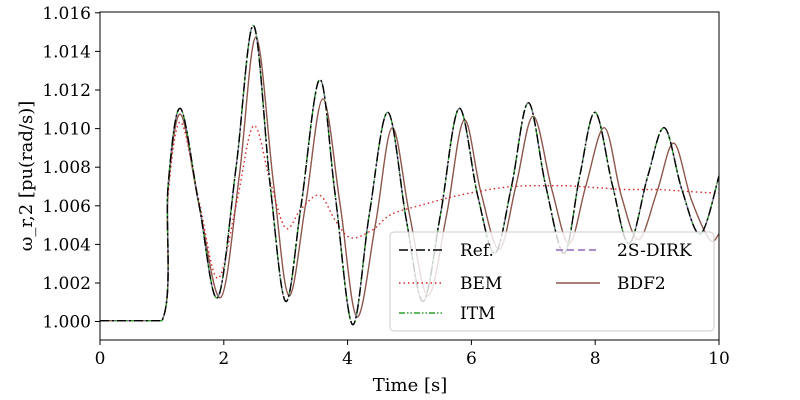 The width and height of the screenshot is (800, 400). What do you see at coordinates (66, 284) in the screenshot?
I see `y-tick-label: 1.002` at bounding box center [66, 284].